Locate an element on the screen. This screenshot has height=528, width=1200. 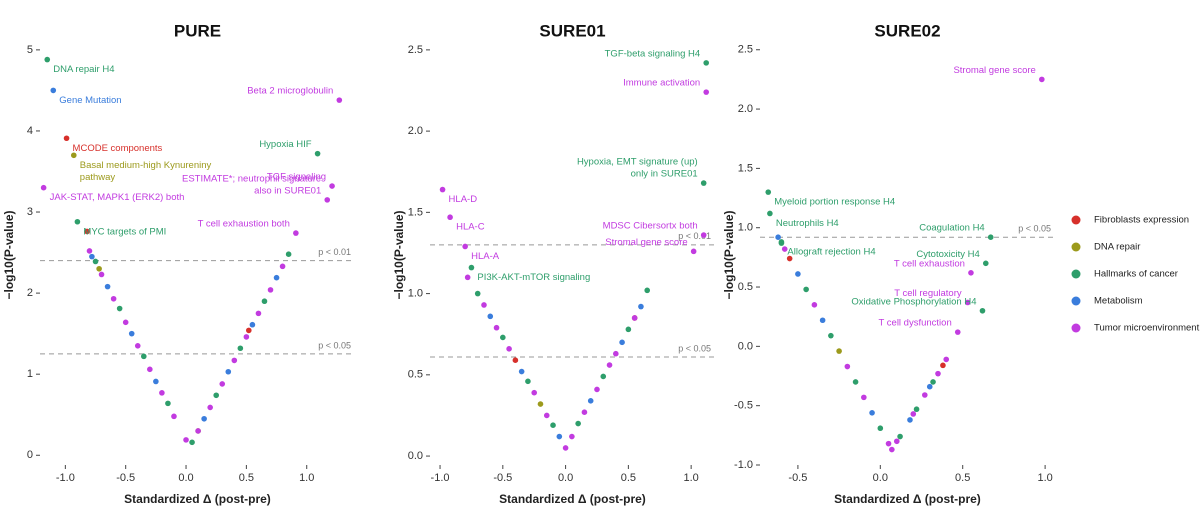
y-tick-label: 1 is located at coordinates (30, 374).